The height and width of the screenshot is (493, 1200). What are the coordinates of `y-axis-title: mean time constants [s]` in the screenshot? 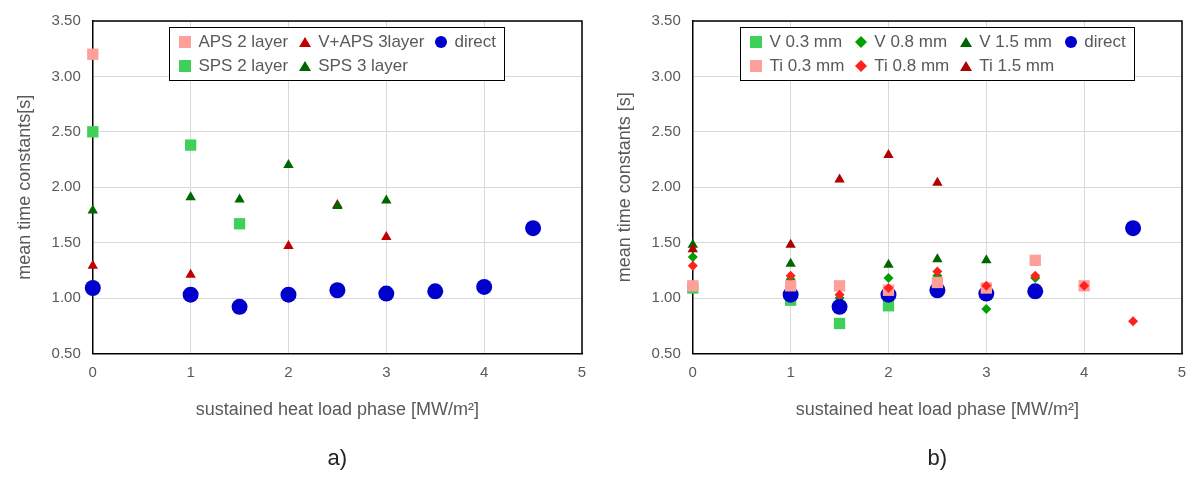 It's located at (623, 187).